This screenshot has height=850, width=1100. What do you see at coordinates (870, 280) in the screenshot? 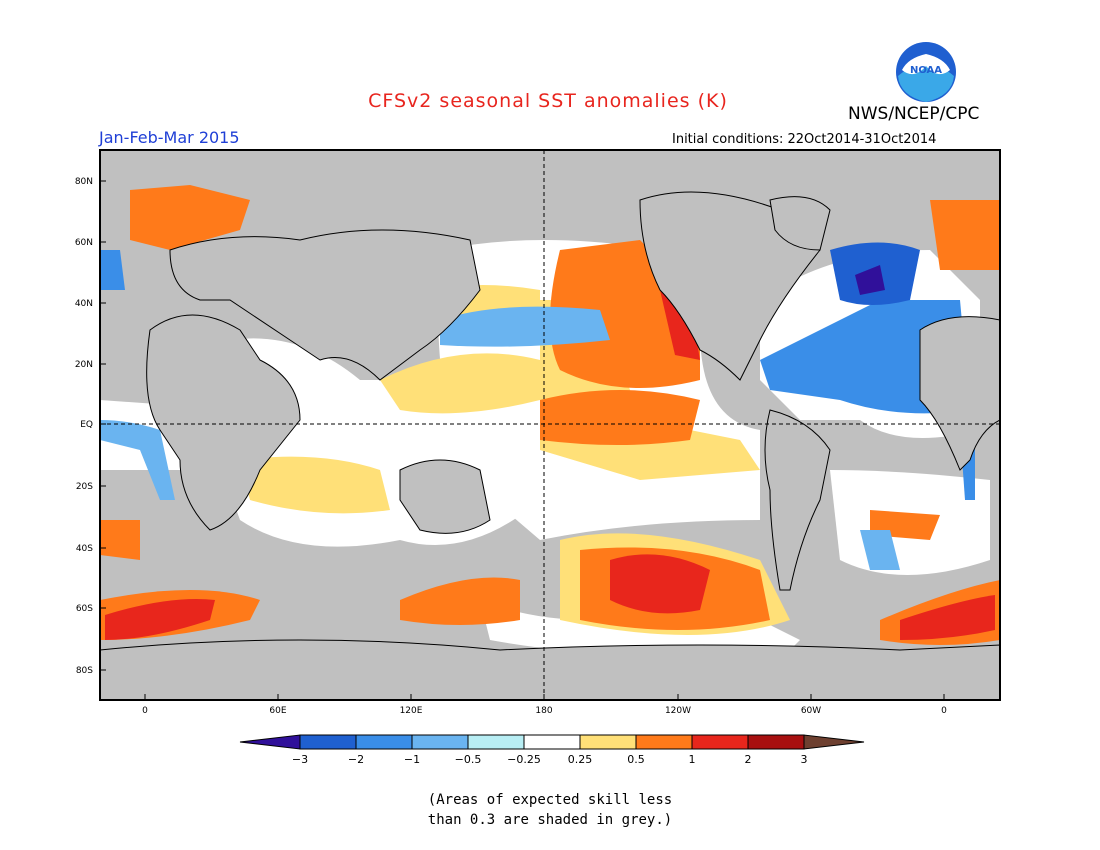
I see `subpolar-atlantic-cold-core` at bounding box center [870, 280].